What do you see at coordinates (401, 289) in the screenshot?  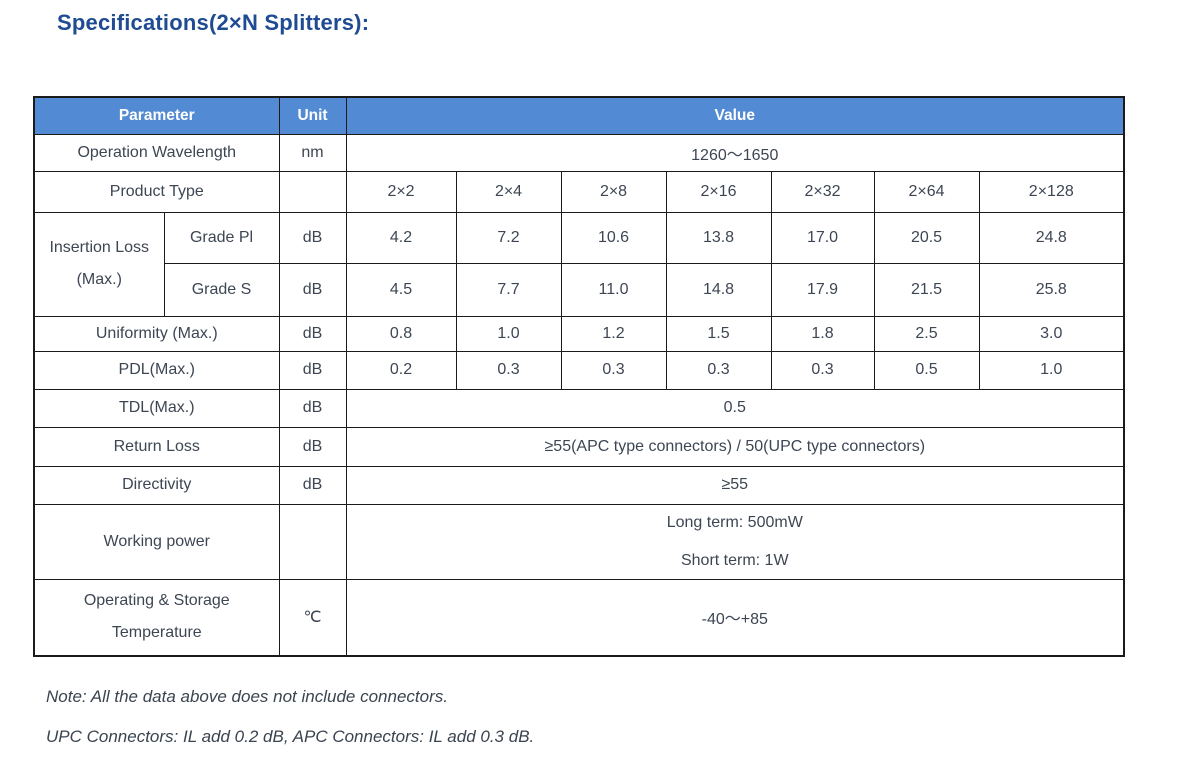 I see `grade-s-cell: 4.5` at bounding box center [401, 289].